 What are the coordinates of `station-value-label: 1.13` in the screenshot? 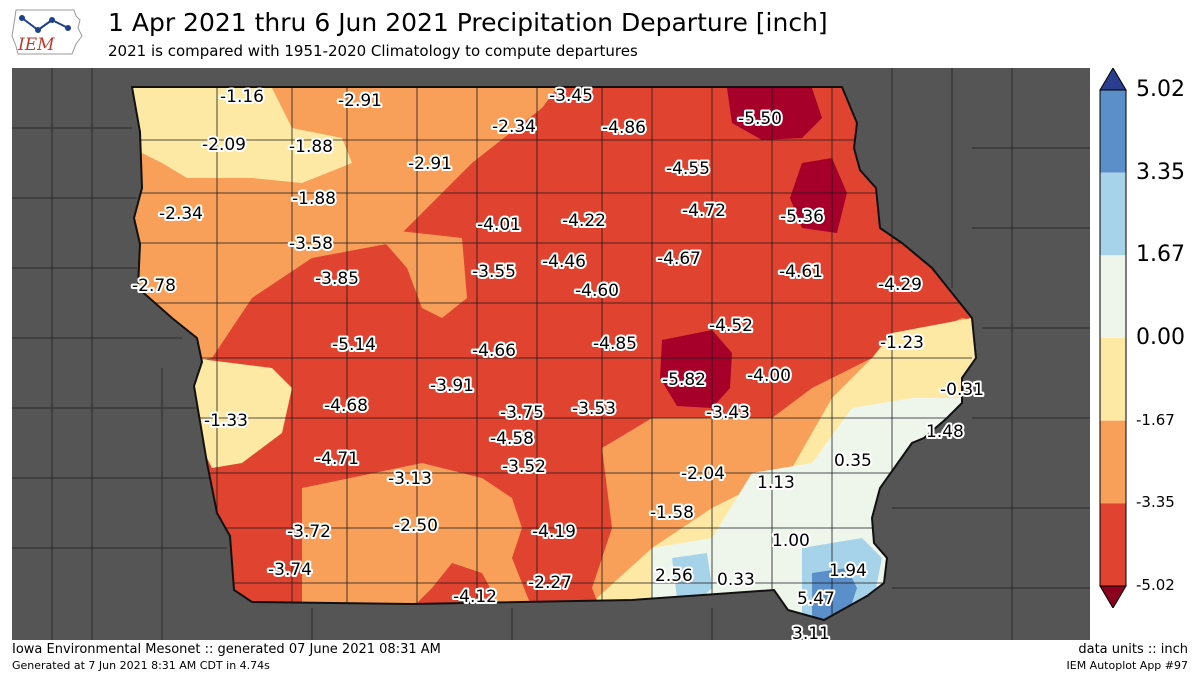 It's located at (776, 483).